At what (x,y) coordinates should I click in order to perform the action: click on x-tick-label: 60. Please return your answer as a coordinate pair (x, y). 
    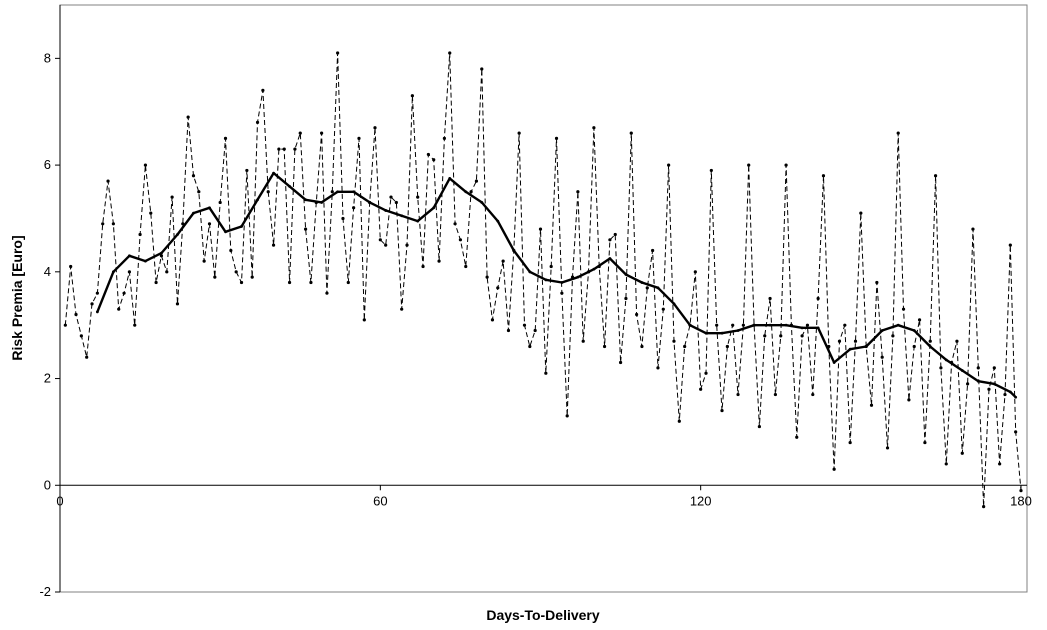
    Looking at the image, I should click on (380, 500).